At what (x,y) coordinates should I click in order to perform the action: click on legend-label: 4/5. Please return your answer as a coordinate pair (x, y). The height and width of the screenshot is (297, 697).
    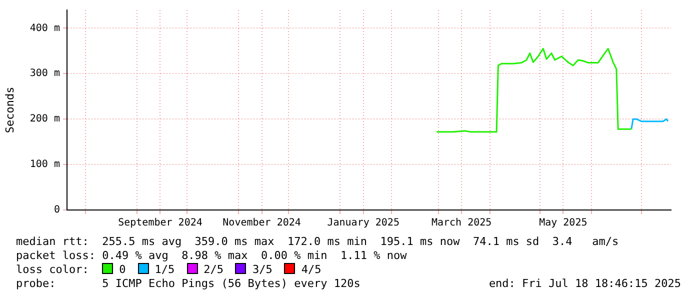
    Looking at the image, I should click on (311, 269).